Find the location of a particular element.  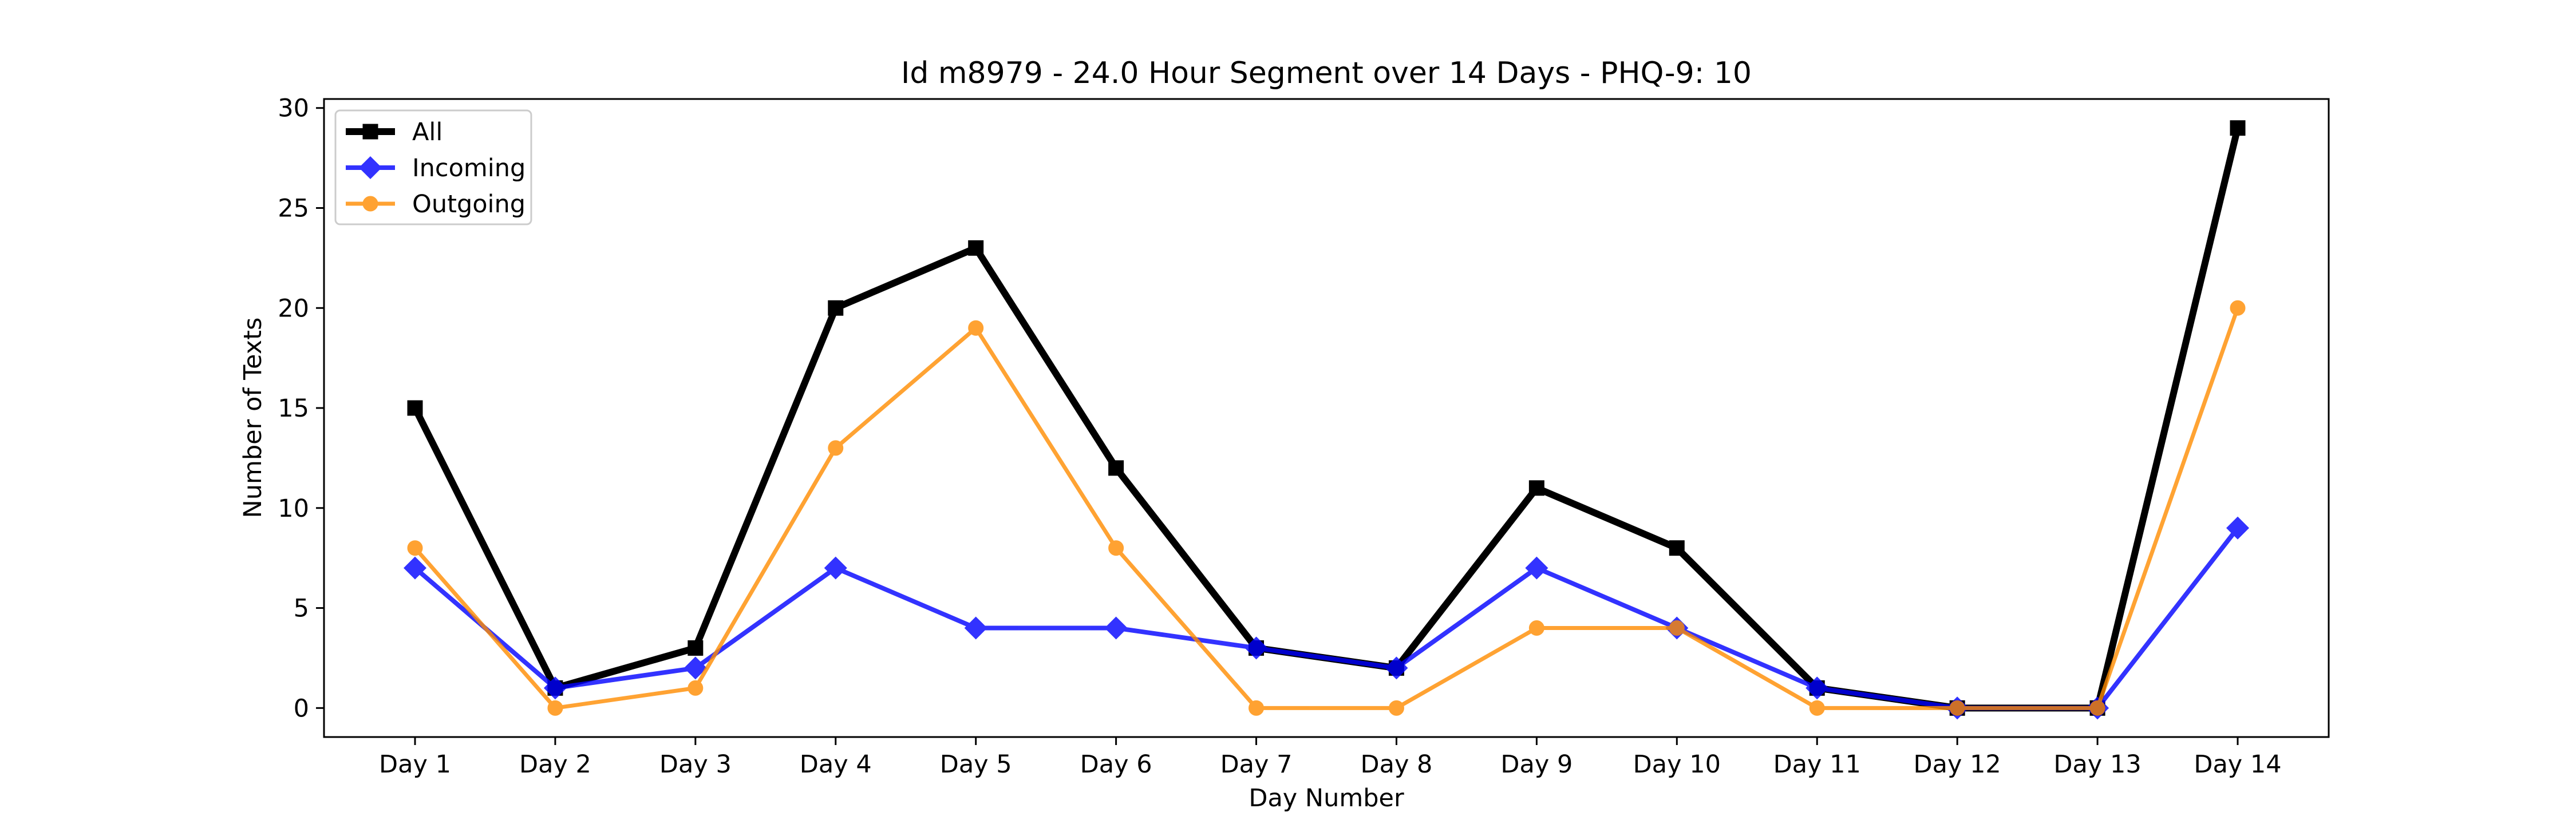

x-tick-label: Day 5 is located at coordinates (976, 764).